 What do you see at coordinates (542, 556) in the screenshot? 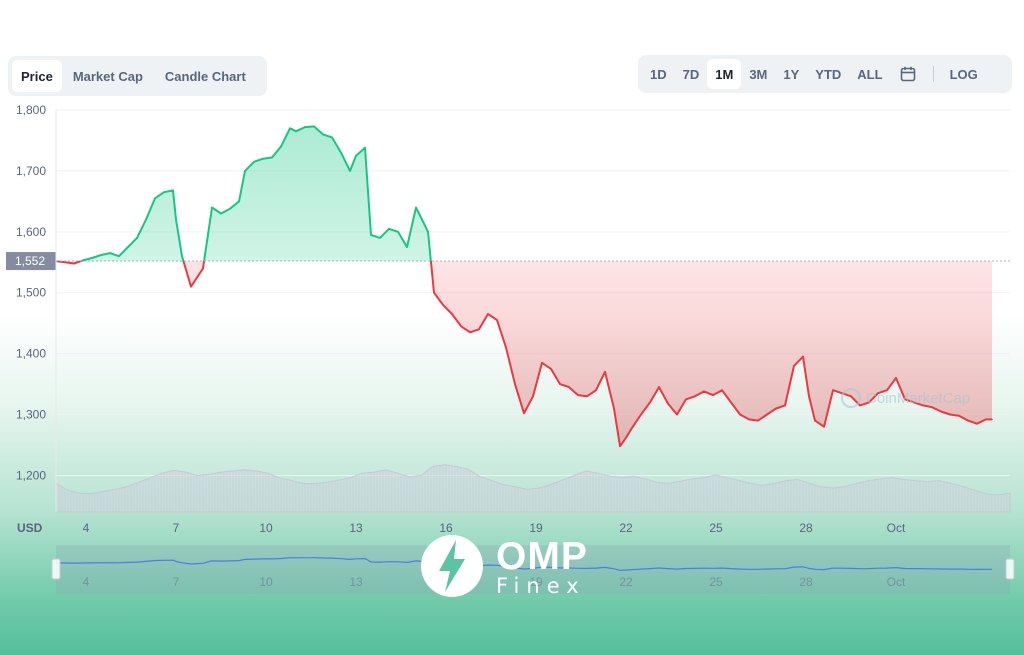
I see `logo-text: OMP` at bounding box center [542, 556].